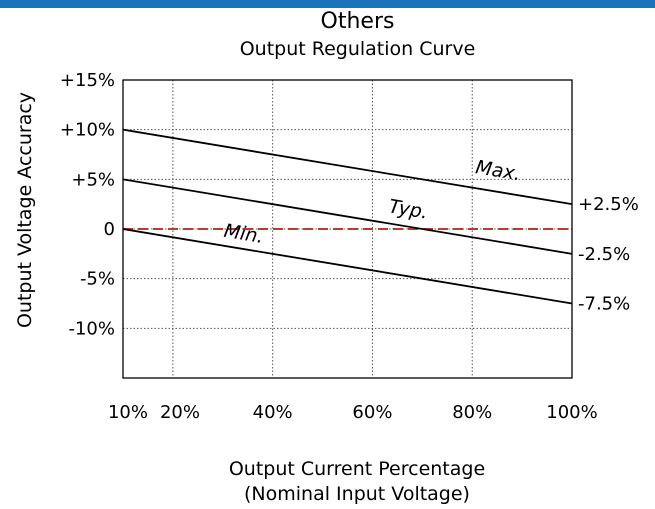 This screenshot has height=509, width=655. Describe the element at coordinates (273, 412) in the screenshot. I see `x-tick-label: 40%` at that location.